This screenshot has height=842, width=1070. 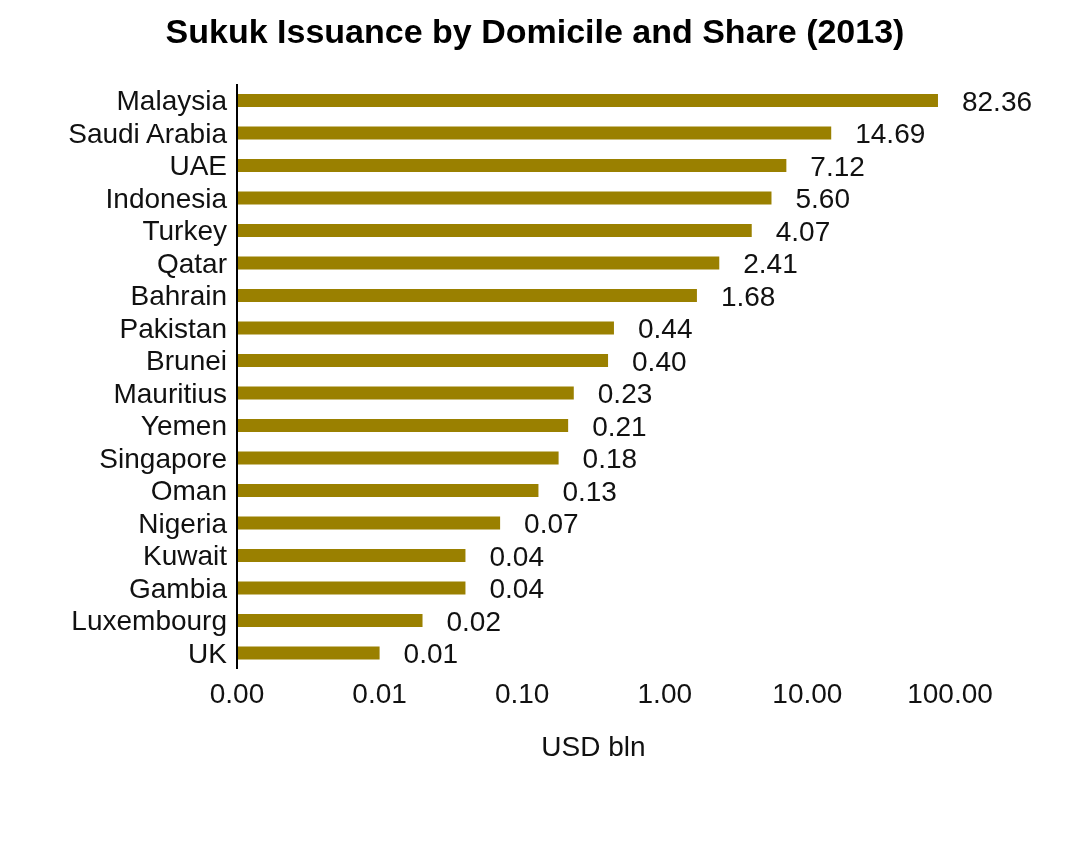 What do you see at coordinates (178, 296) in the screenshot?
I see `y-tick-label: Bahrain` at bounding box center [178, 296].